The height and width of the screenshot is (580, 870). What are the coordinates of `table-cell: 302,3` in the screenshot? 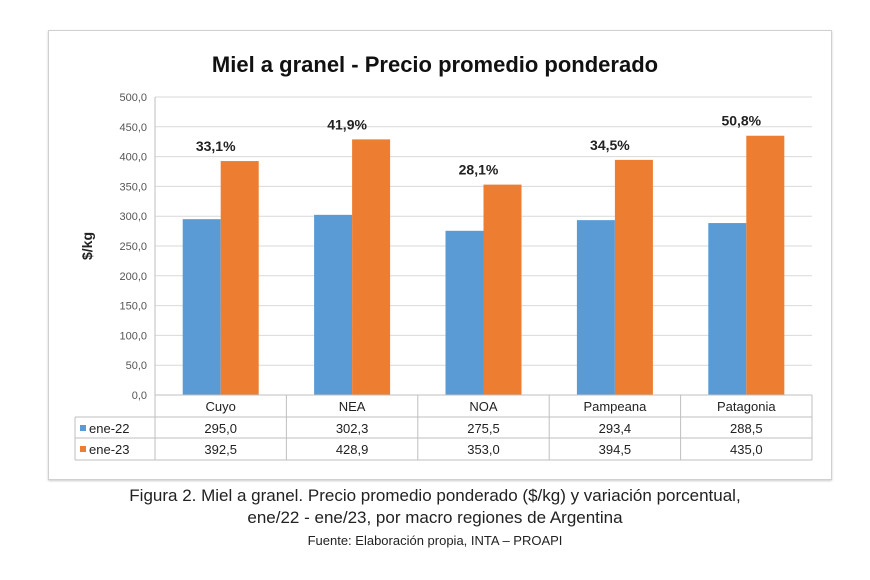 It's located at (352, 428).